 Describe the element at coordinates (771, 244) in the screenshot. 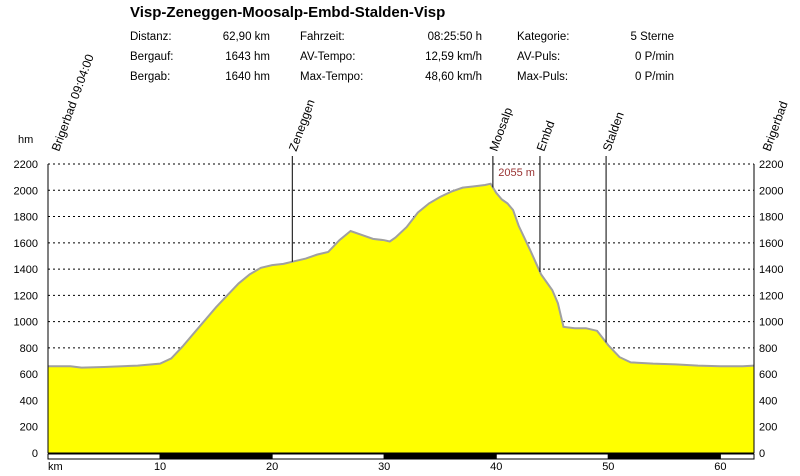

I see `y-tick-label-right: 1600` at that location.